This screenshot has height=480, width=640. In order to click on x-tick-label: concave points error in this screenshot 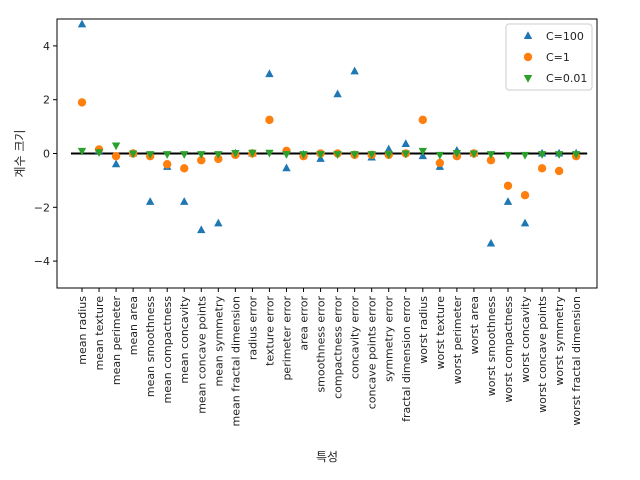, I will do `click(372, 353)`.